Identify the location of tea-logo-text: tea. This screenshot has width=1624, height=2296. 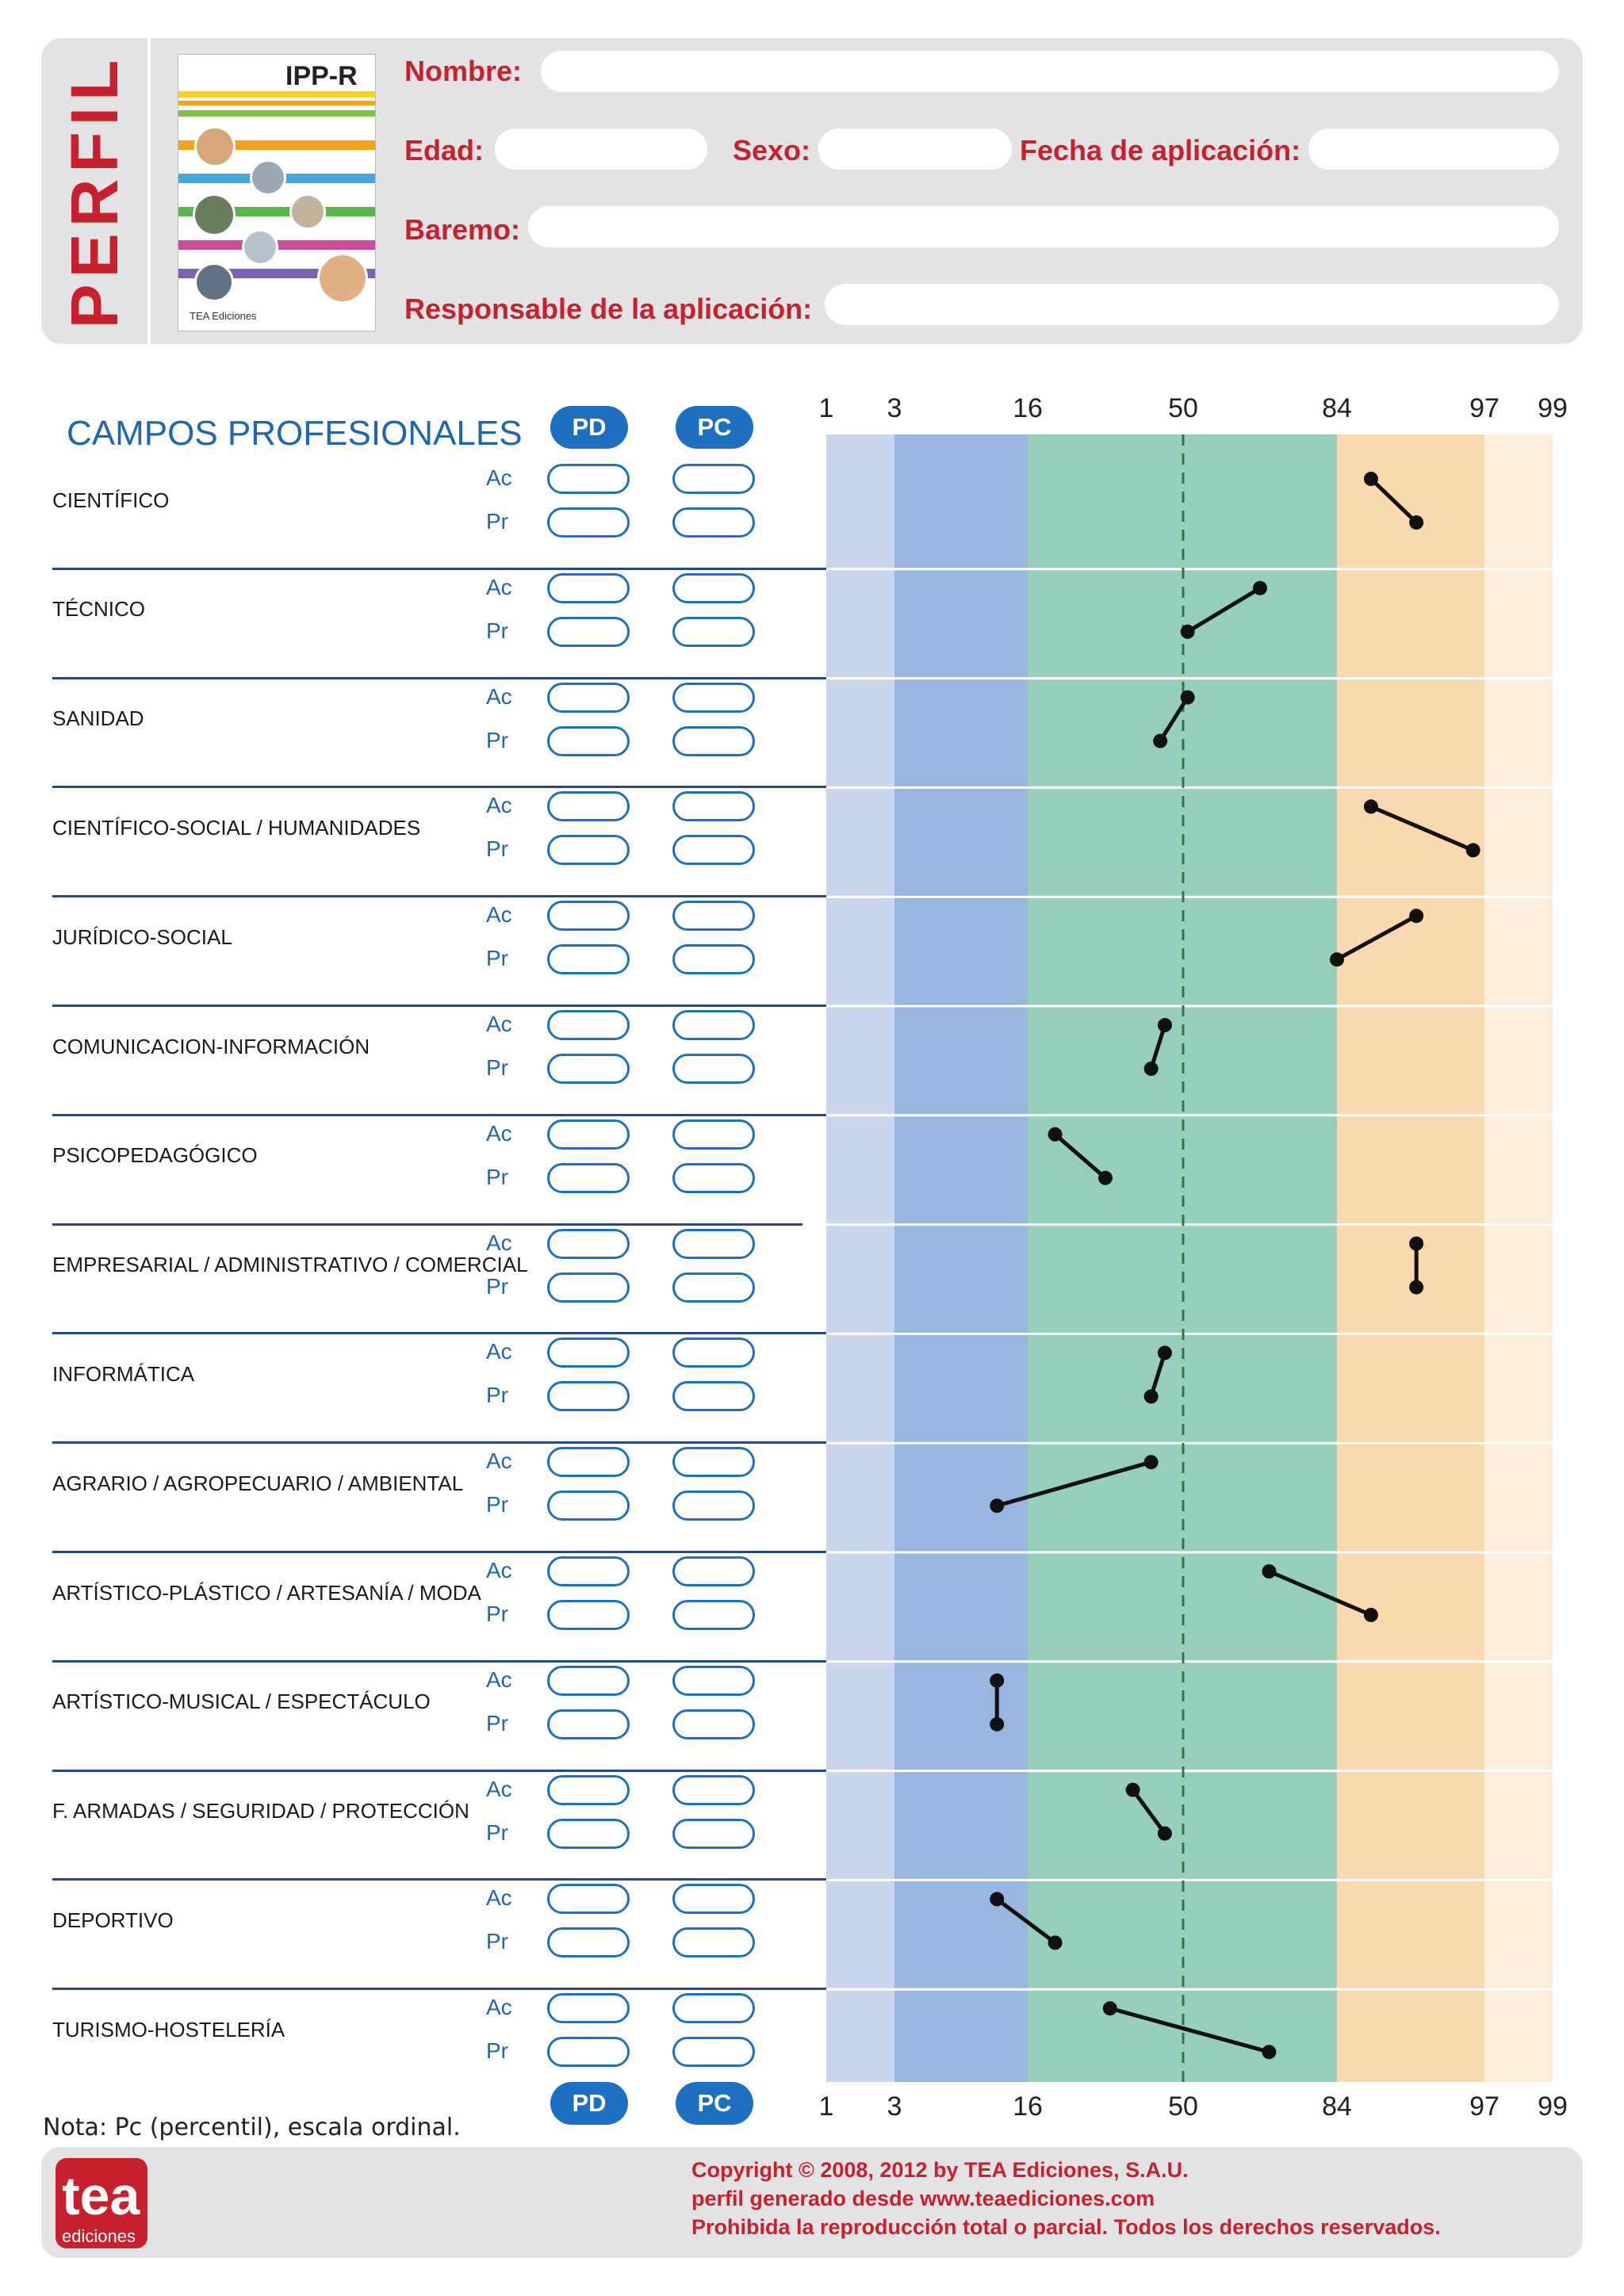
(101, 2196).